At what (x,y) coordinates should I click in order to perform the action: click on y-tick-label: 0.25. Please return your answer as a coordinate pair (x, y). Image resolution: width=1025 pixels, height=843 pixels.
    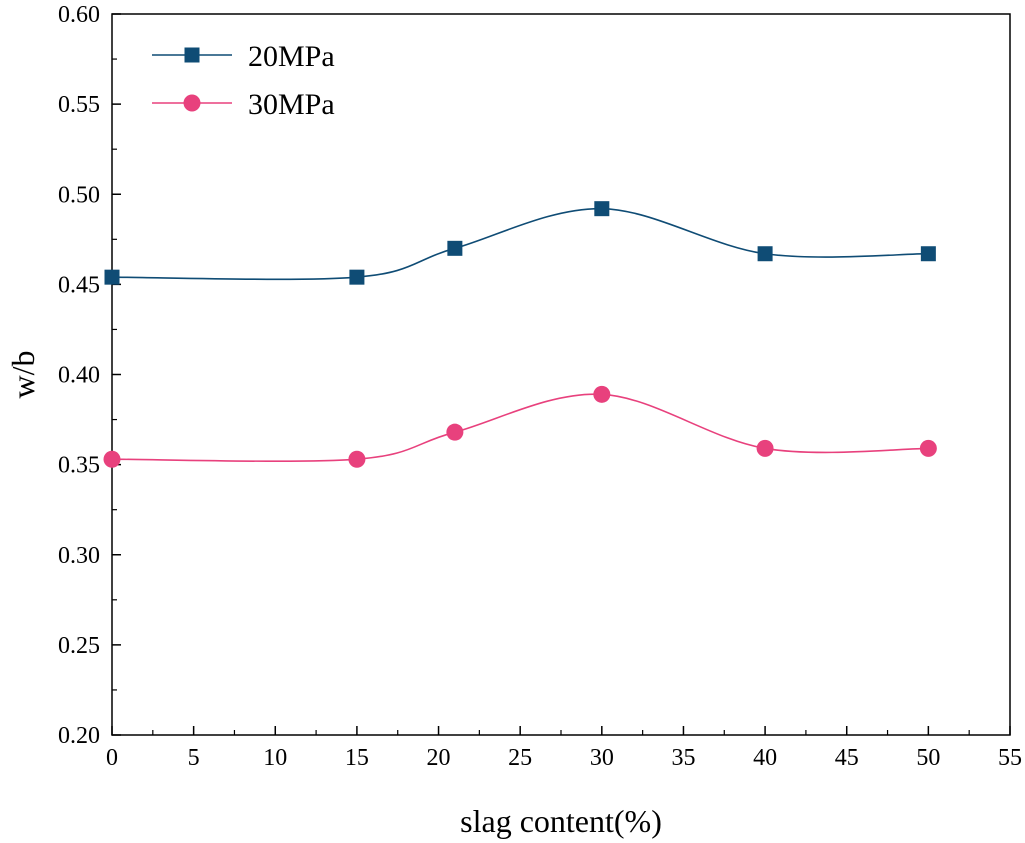
    Looking at the image, I should click on (79, 646).